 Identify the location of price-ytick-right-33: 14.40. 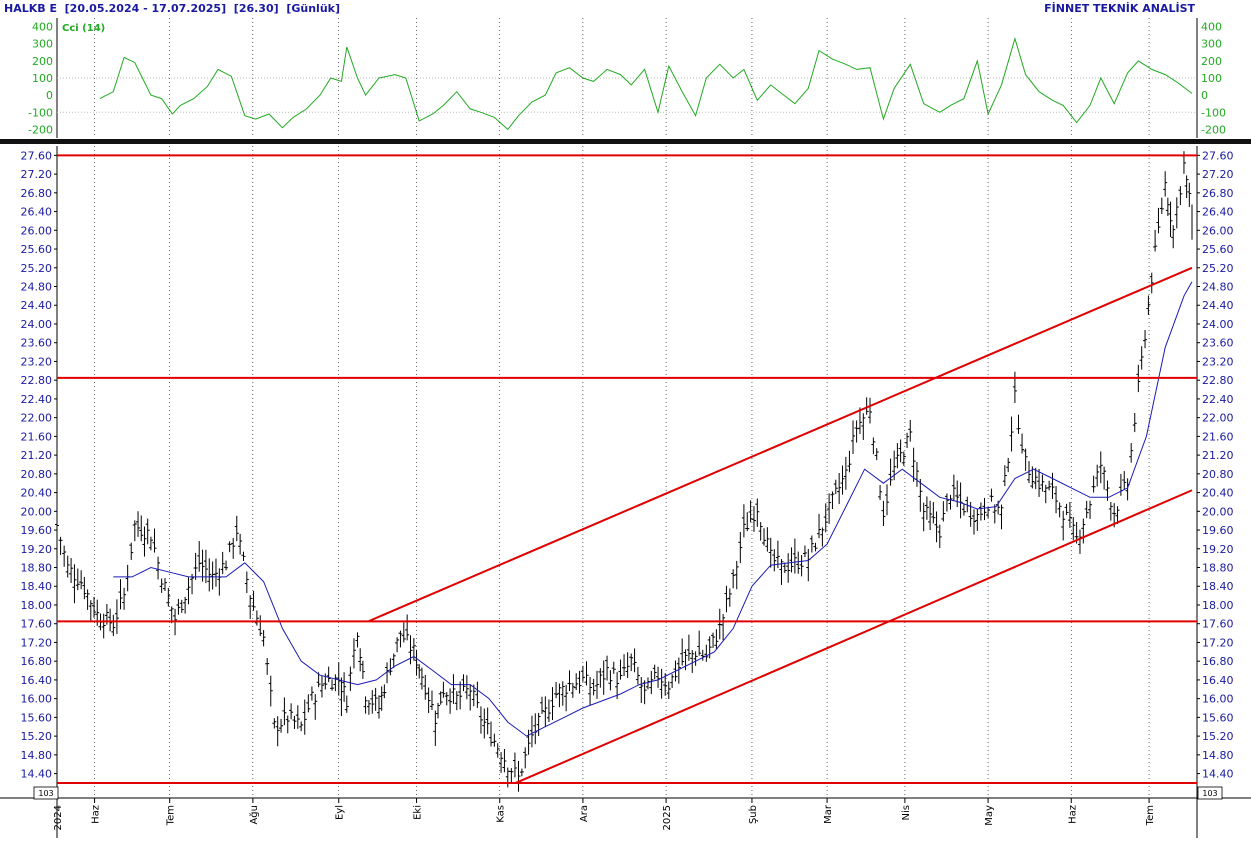
(1218, 774).